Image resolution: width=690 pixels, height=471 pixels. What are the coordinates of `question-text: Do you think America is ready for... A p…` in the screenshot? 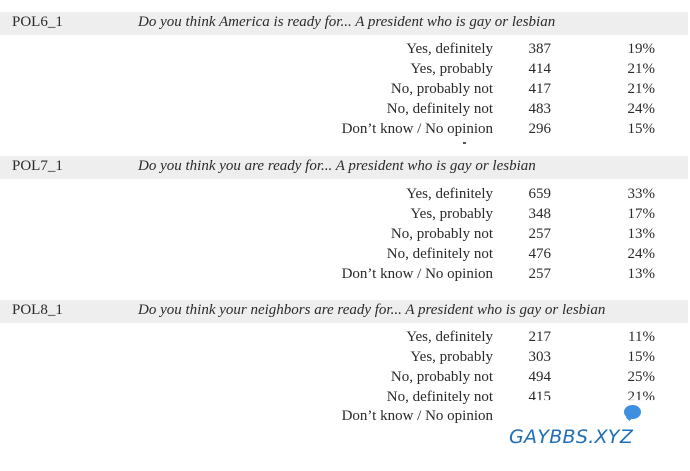 It's located at (347, 22).